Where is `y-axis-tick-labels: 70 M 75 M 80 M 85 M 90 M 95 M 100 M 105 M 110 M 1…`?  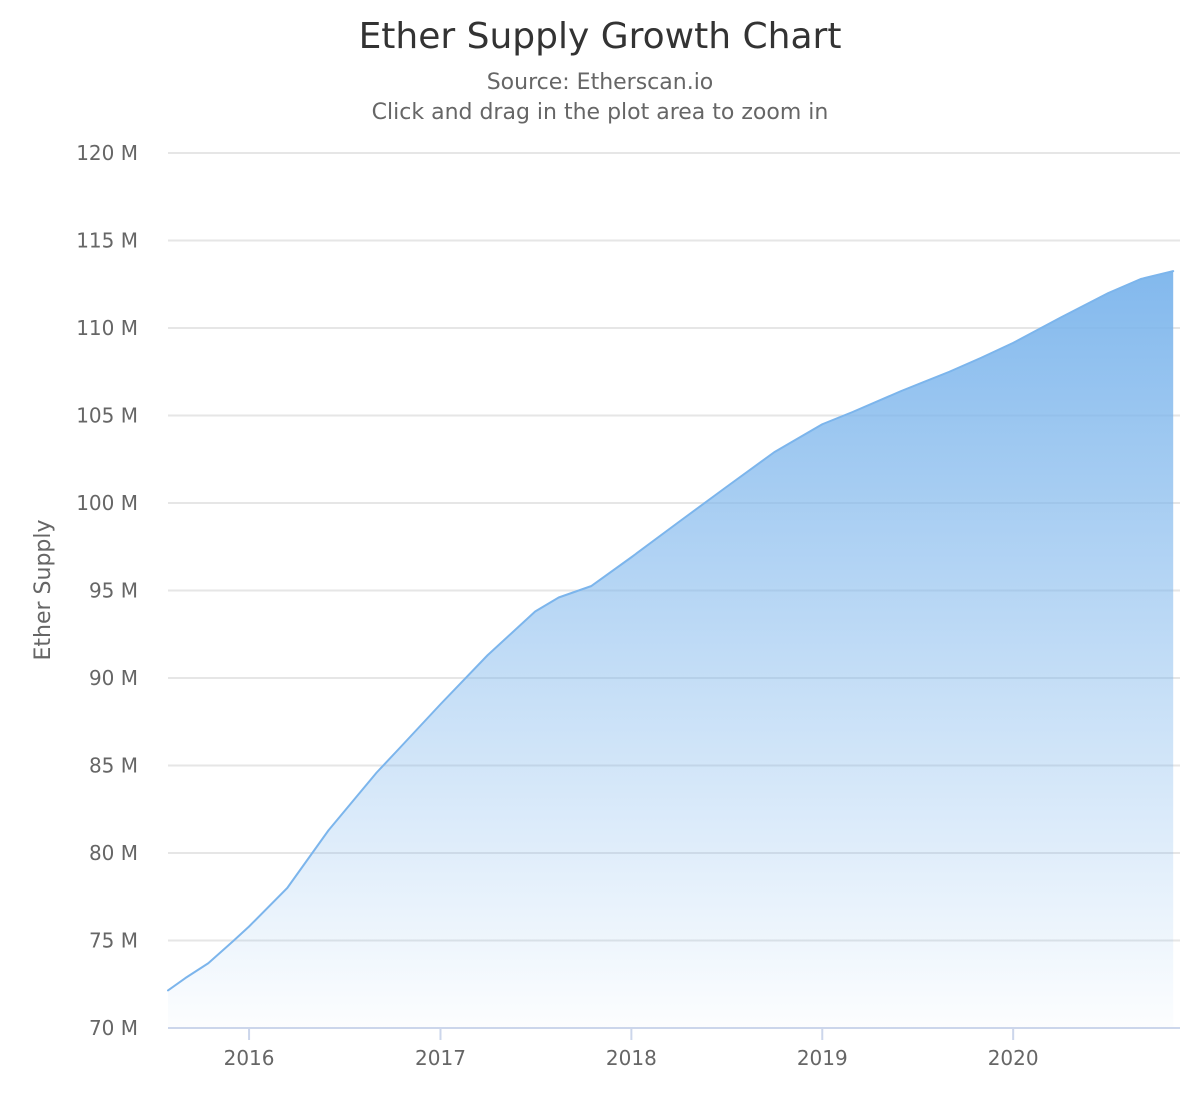 y-axis-tick-labels: 70 M 75 M 80 M 85 M 90 M 95 M 100 M 105 M 110 M 1… is located at coordinates (107, 590).